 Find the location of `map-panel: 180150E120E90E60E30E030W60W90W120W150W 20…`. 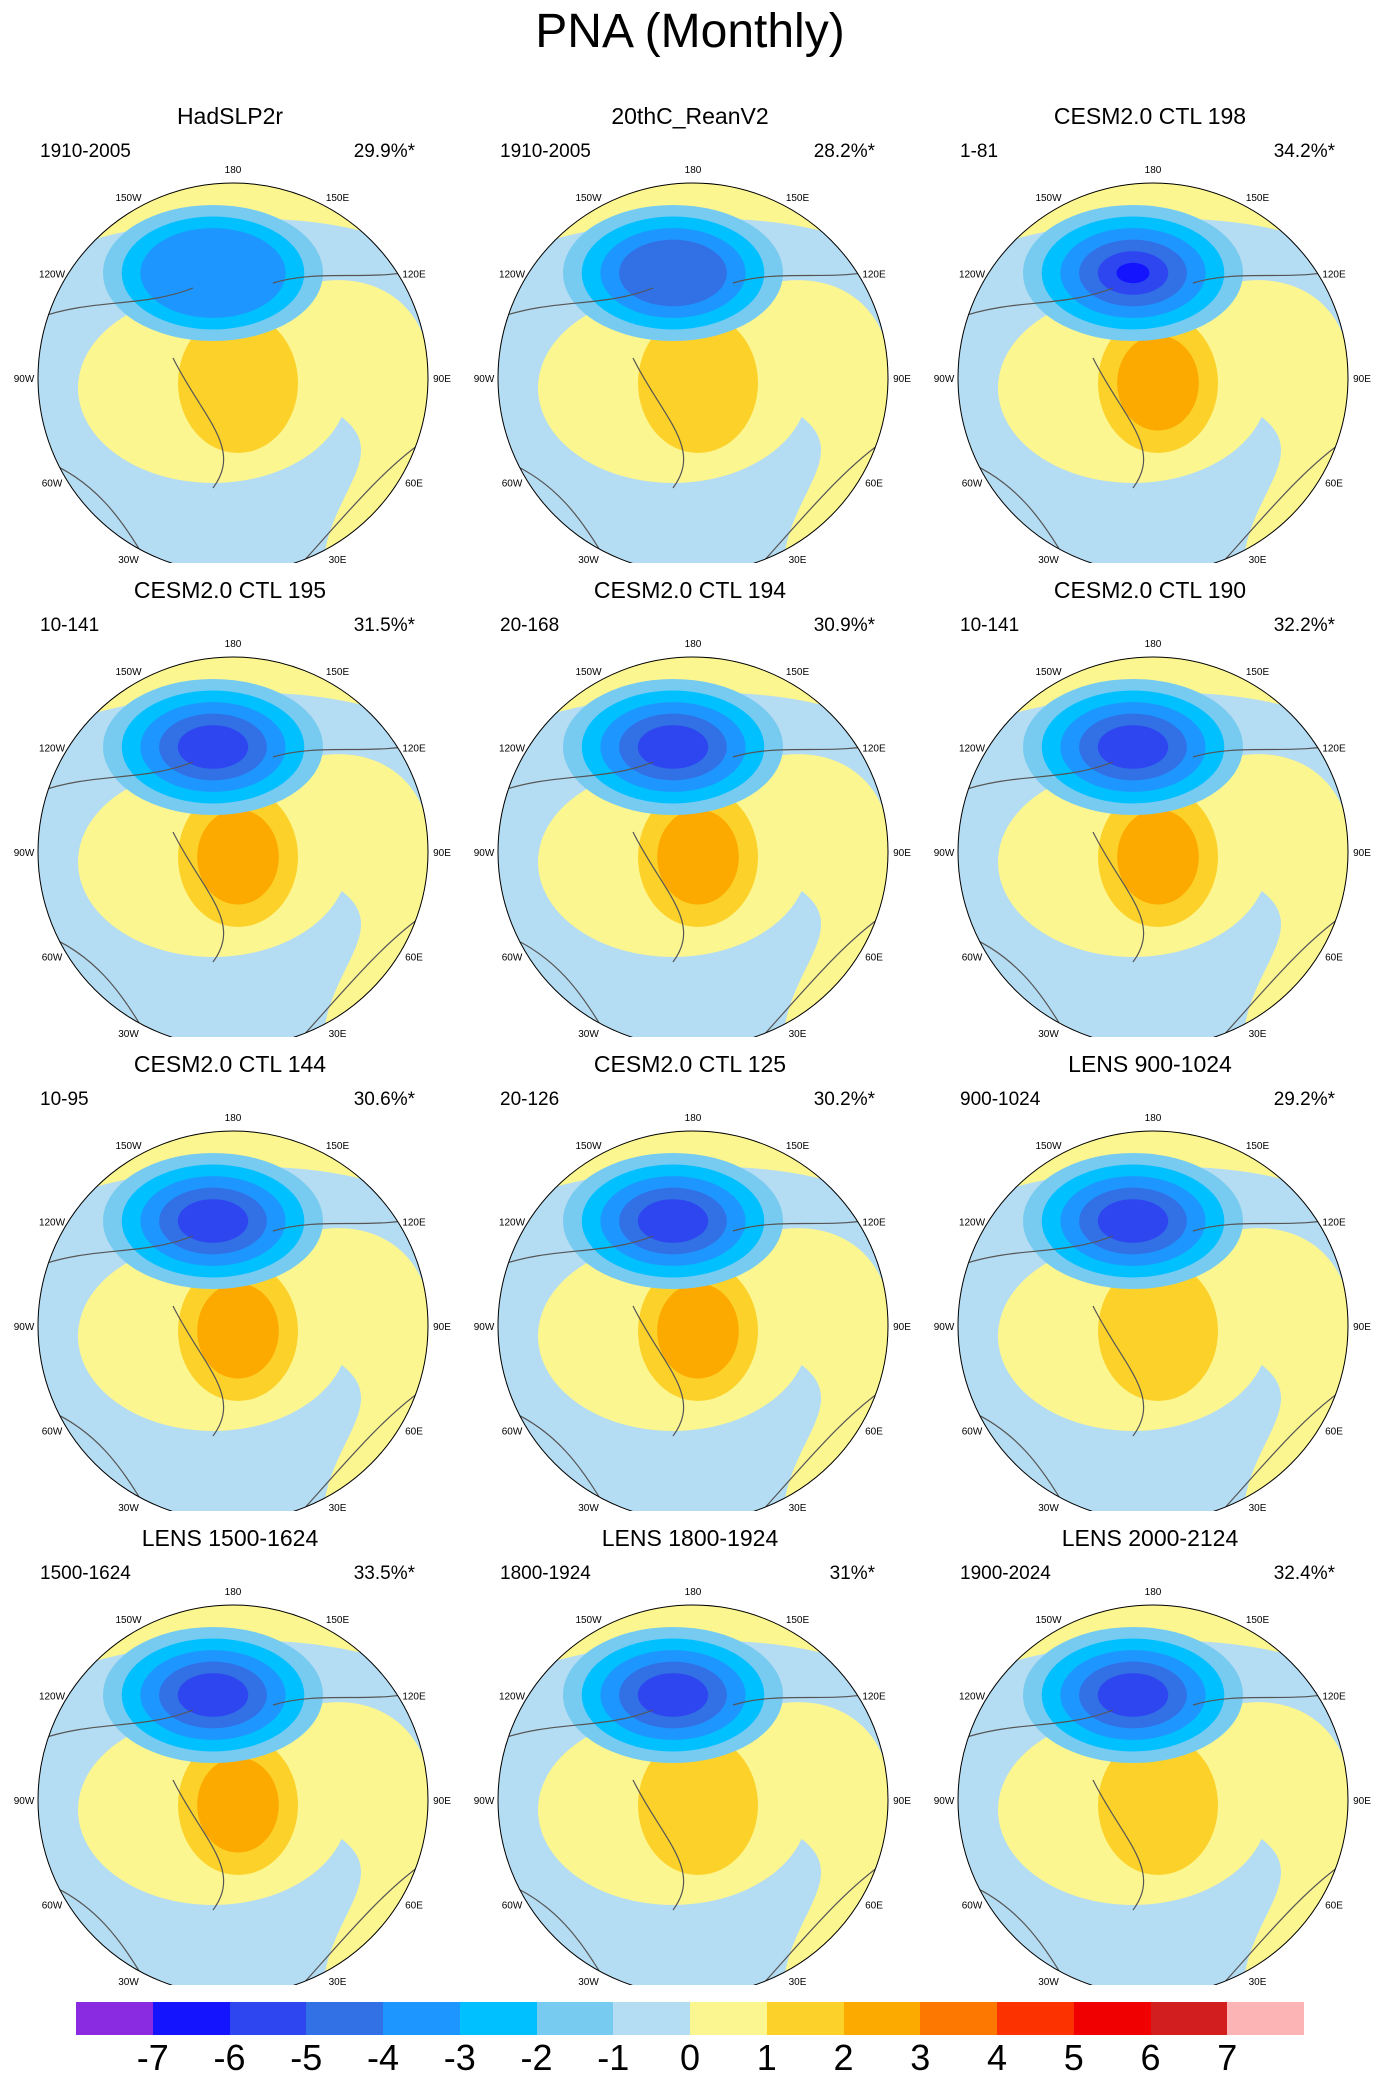

map-panel: 180150E120E90E60E30E030W60W90W120W150W 20… is located at coordinates (690, 325).